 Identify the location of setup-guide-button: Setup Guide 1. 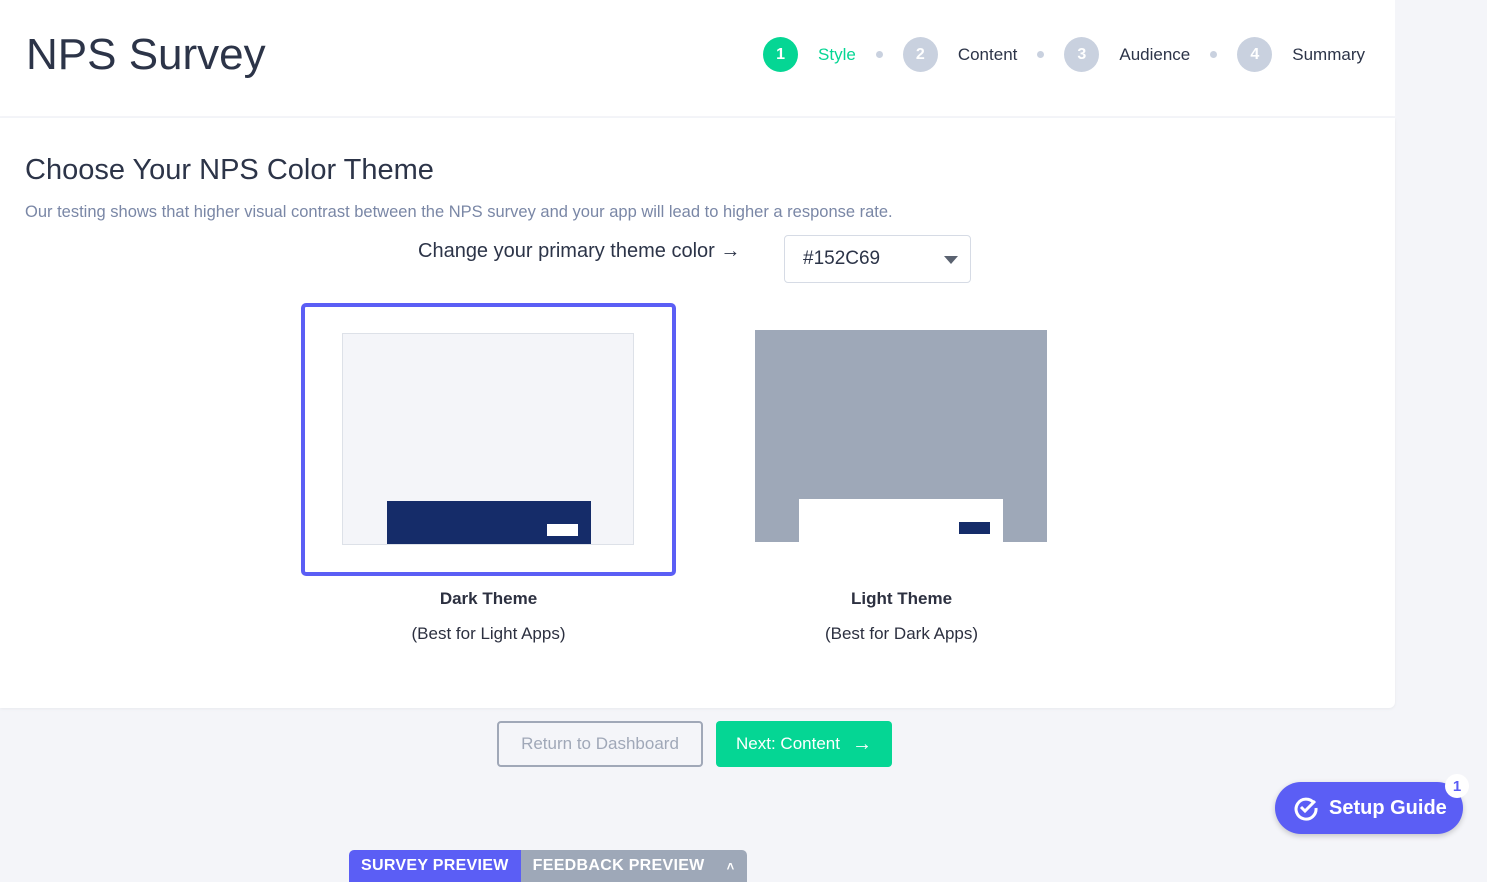
(1372, 804).